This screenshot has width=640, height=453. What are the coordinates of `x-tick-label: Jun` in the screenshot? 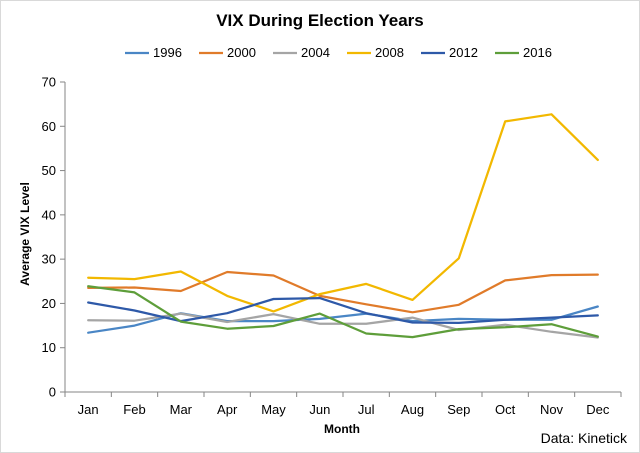 It's located at (319, 409).